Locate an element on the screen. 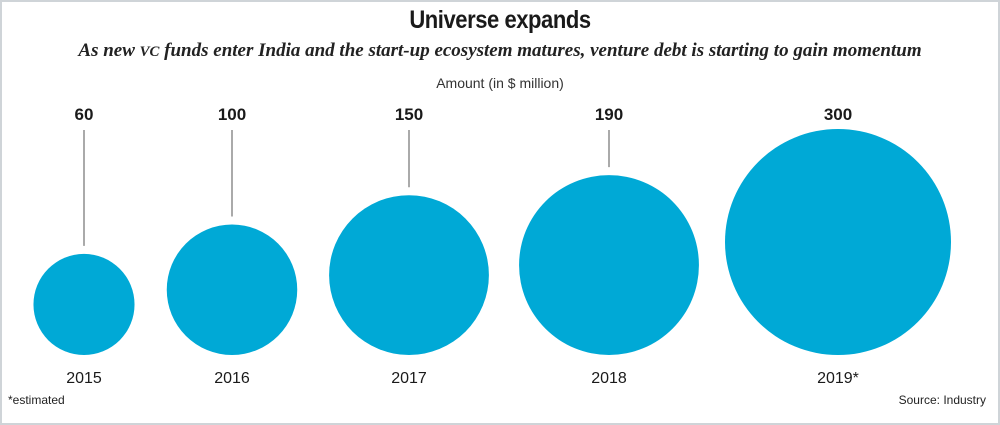  bubble-2018 is located at coordinates (609, 265).